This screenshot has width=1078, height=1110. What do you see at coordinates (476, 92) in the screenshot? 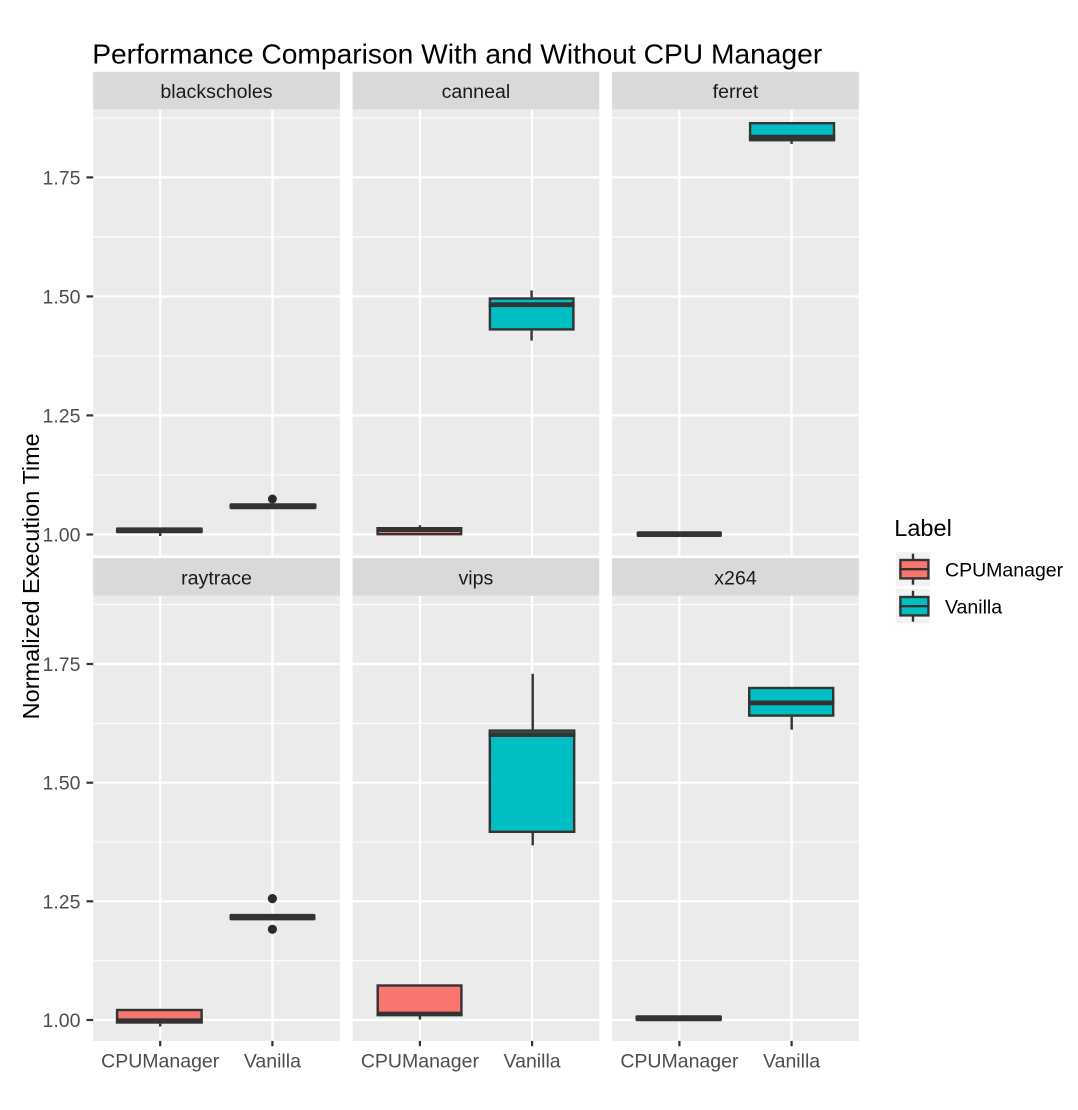
I see `svg-text: canneal` at bounding box center [476, 92].